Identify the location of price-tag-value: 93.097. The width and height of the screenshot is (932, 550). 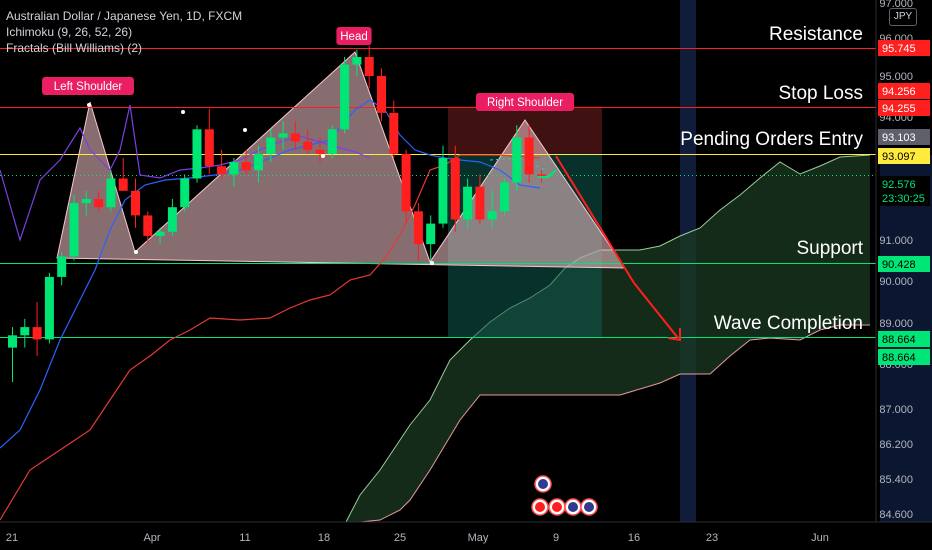
(899, 157).